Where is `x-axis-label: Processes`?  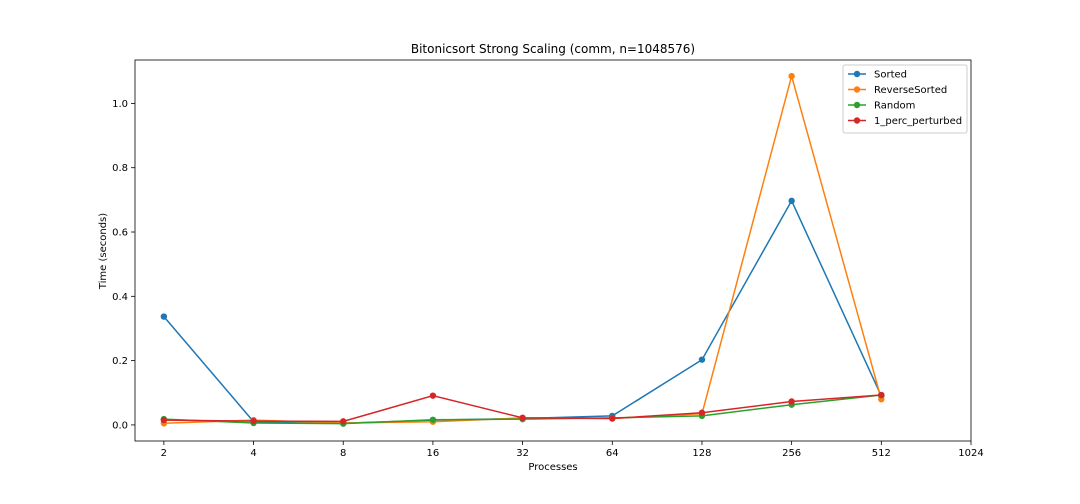
x-axis-label: Processes is located at coordinates (552, 467).